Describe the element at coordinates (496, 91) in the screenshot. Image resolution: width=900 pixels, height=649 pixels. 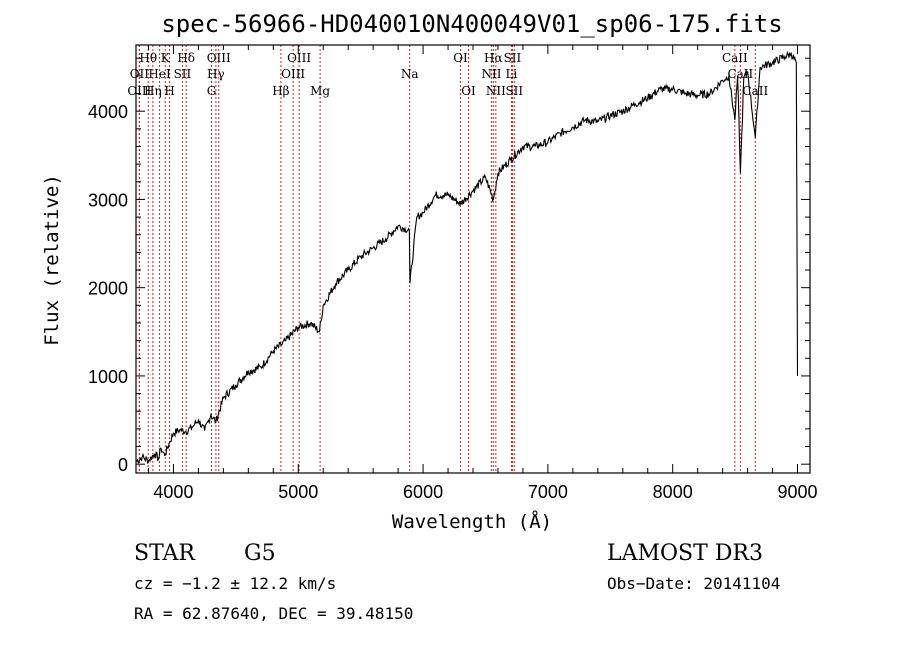
I see `line-label-23: NII` at that location.